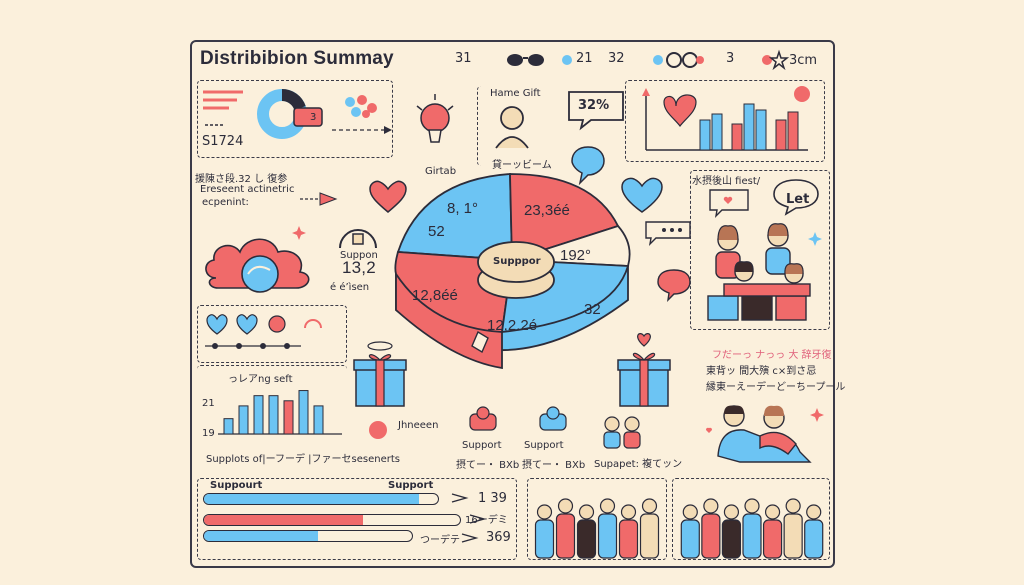 Image resolution: width=1024 pixels, height=585 pixels. I want to click on heart-bubble-icon, so click(729, 204).